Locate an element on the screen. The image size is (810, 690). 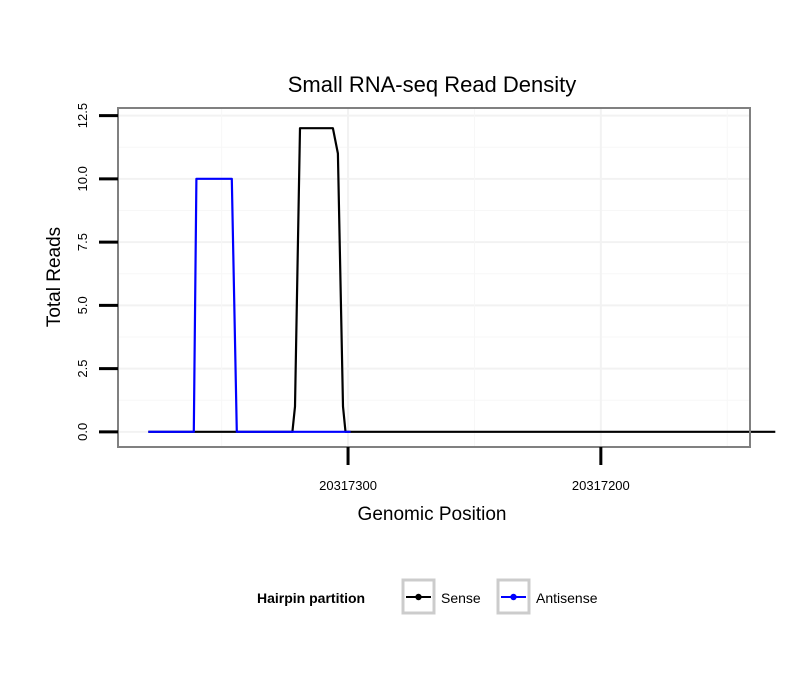
legend-key-point-antisense is located at coordinates (513, 597).